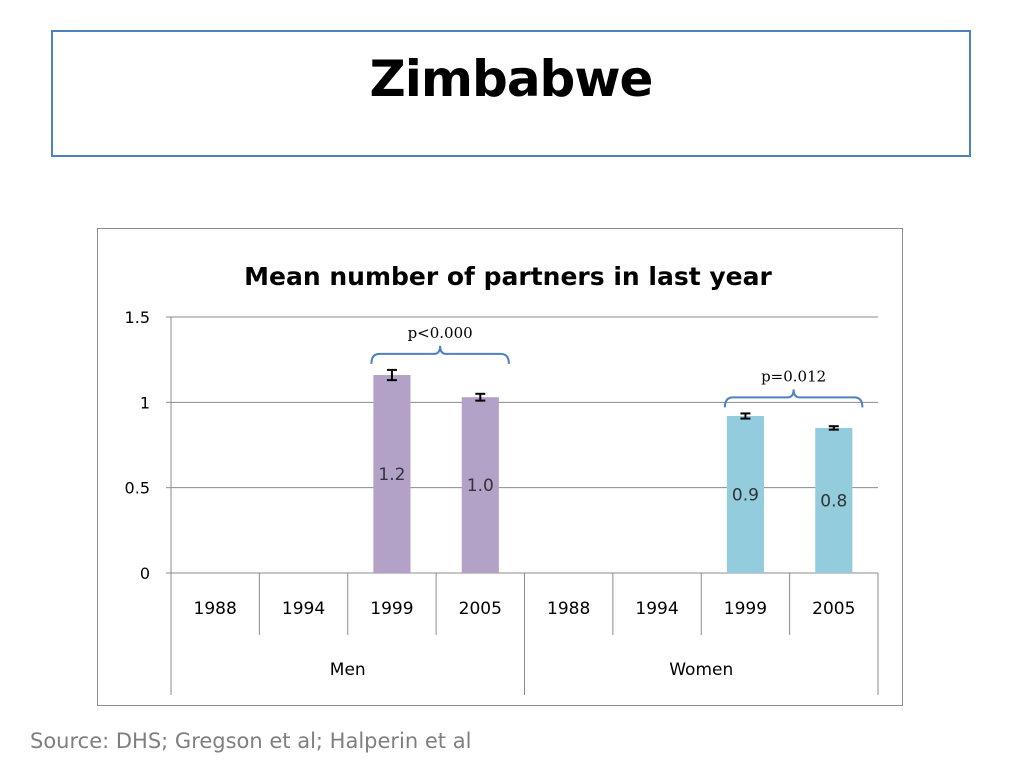 This screenshot has height=768, width=1024. I want to click on data-label: 0.9, so click(745, 495).